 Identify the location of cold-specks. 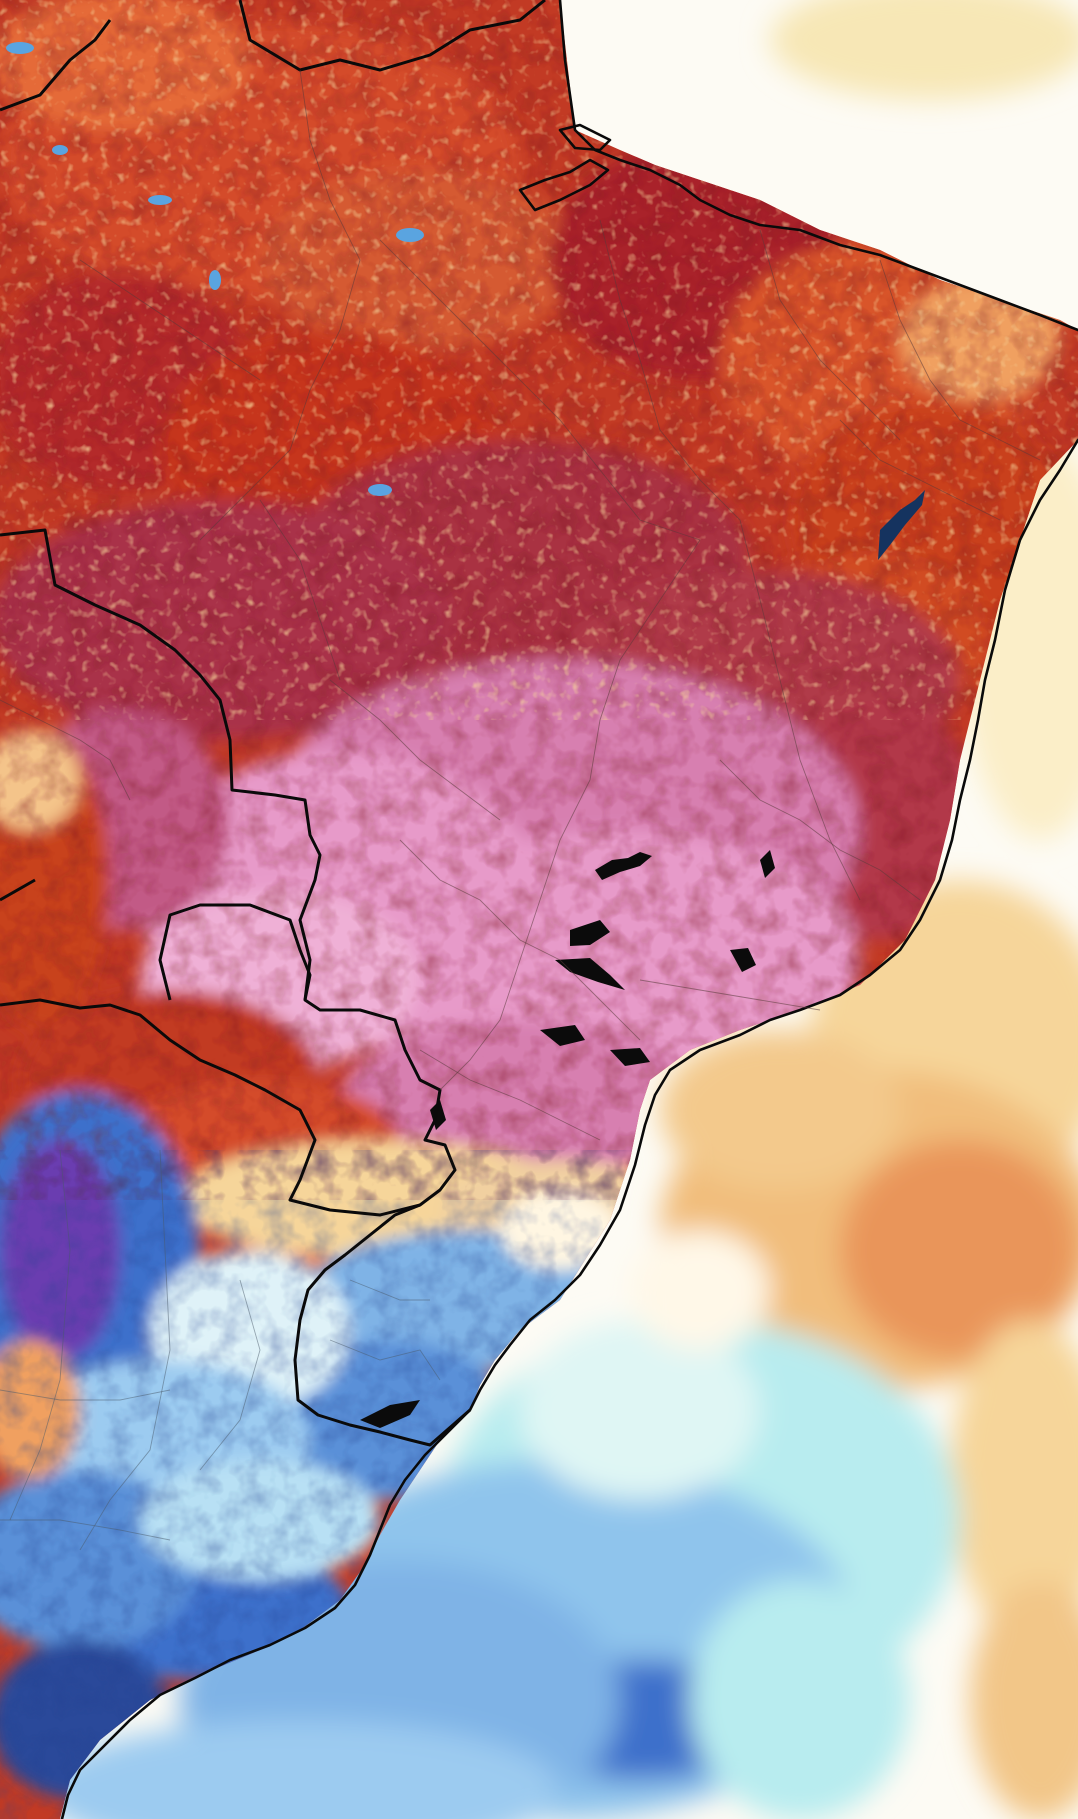
(215, 269).